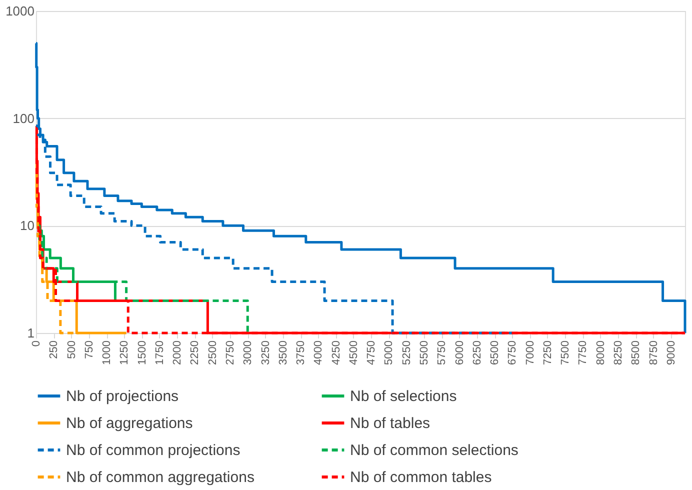  I want to click on x-tick-label: 3000, so click(248, 352).